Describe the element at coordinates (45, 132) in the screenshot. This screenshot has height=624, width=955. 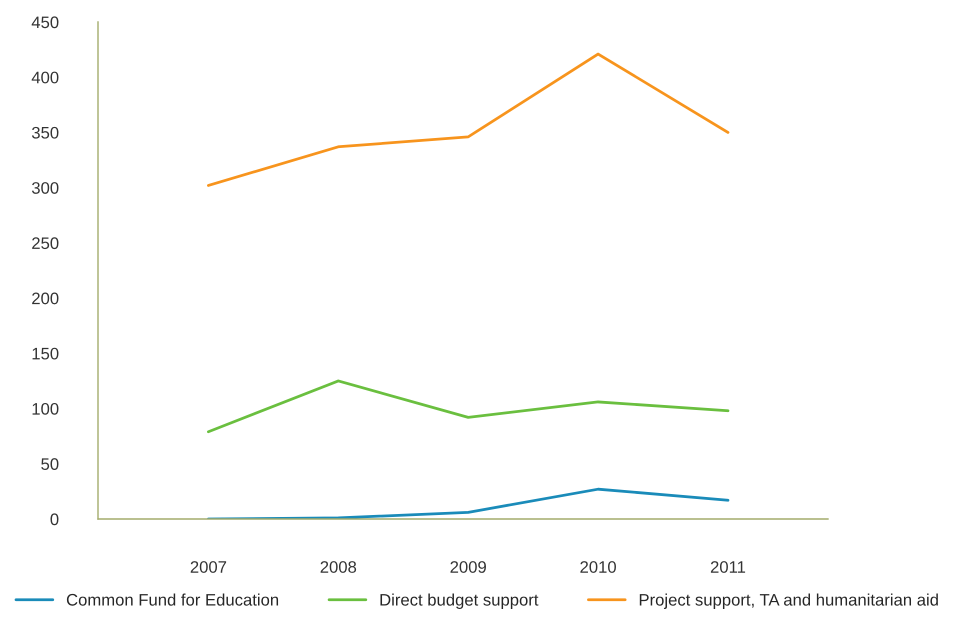
I see `y-tick-label: 350` at that location.